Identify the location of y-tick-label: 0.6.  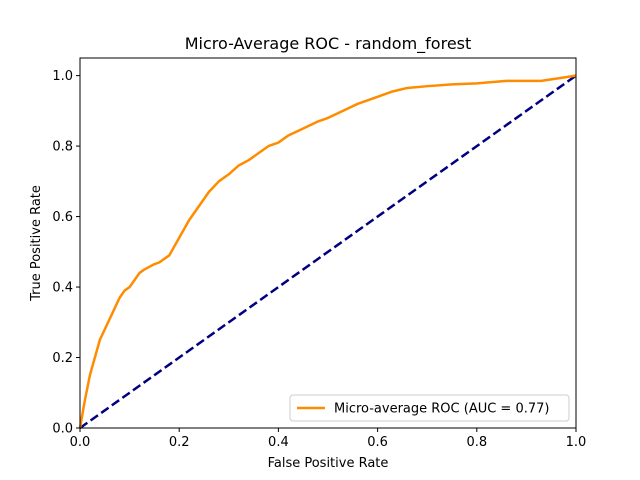
(62, 217).